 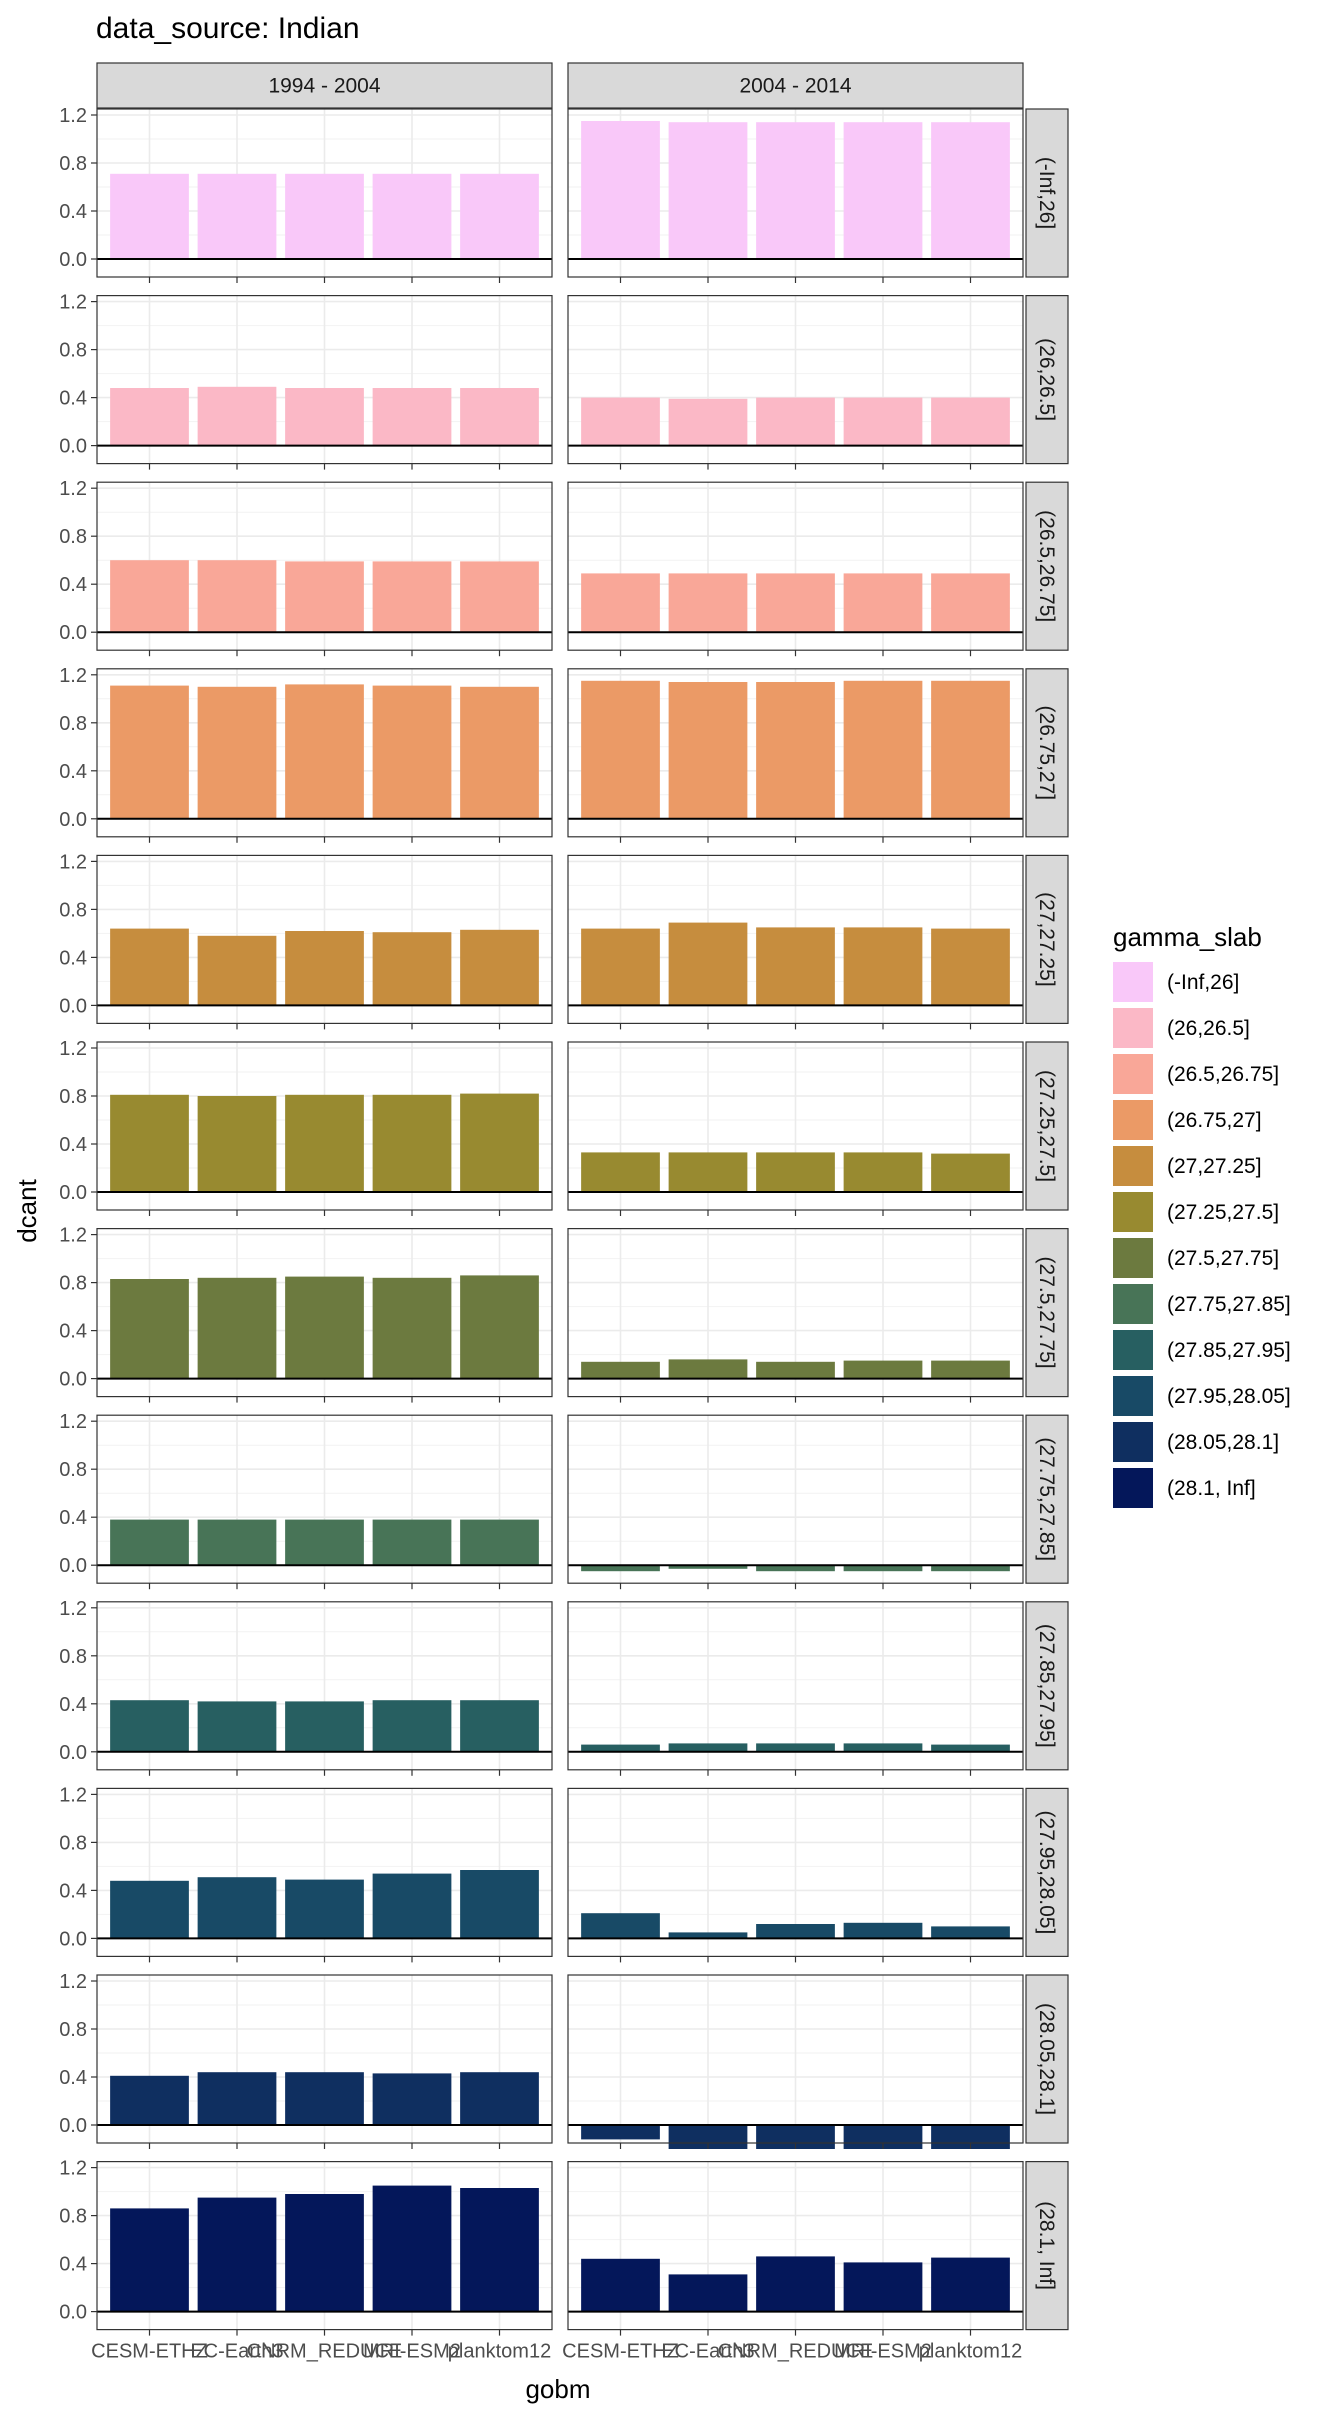 What do you see at coordinates (883, 2352) in the screenshot?
I see `x-tick-label: MRI-ESM2` at bounding box center [883, 2352].